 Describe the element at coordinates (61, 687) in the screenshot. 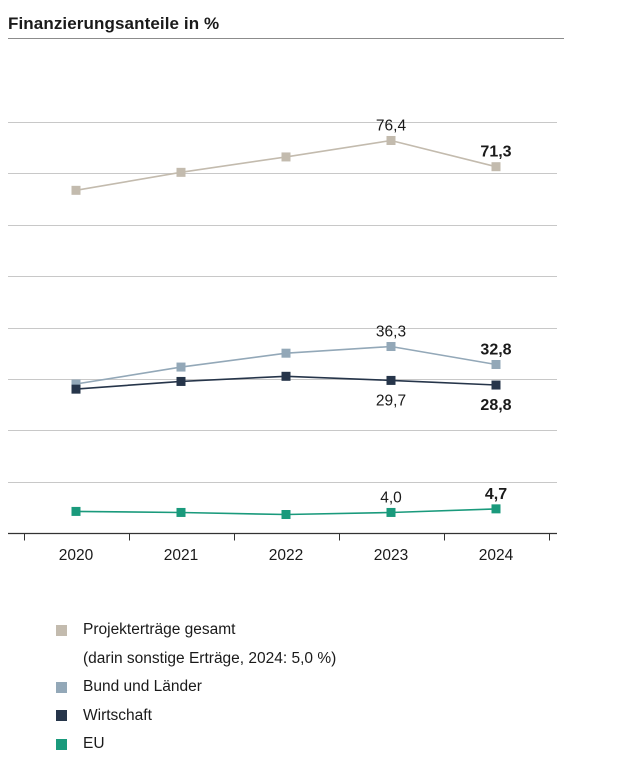

I see `legend-swatch-bund` at that location.